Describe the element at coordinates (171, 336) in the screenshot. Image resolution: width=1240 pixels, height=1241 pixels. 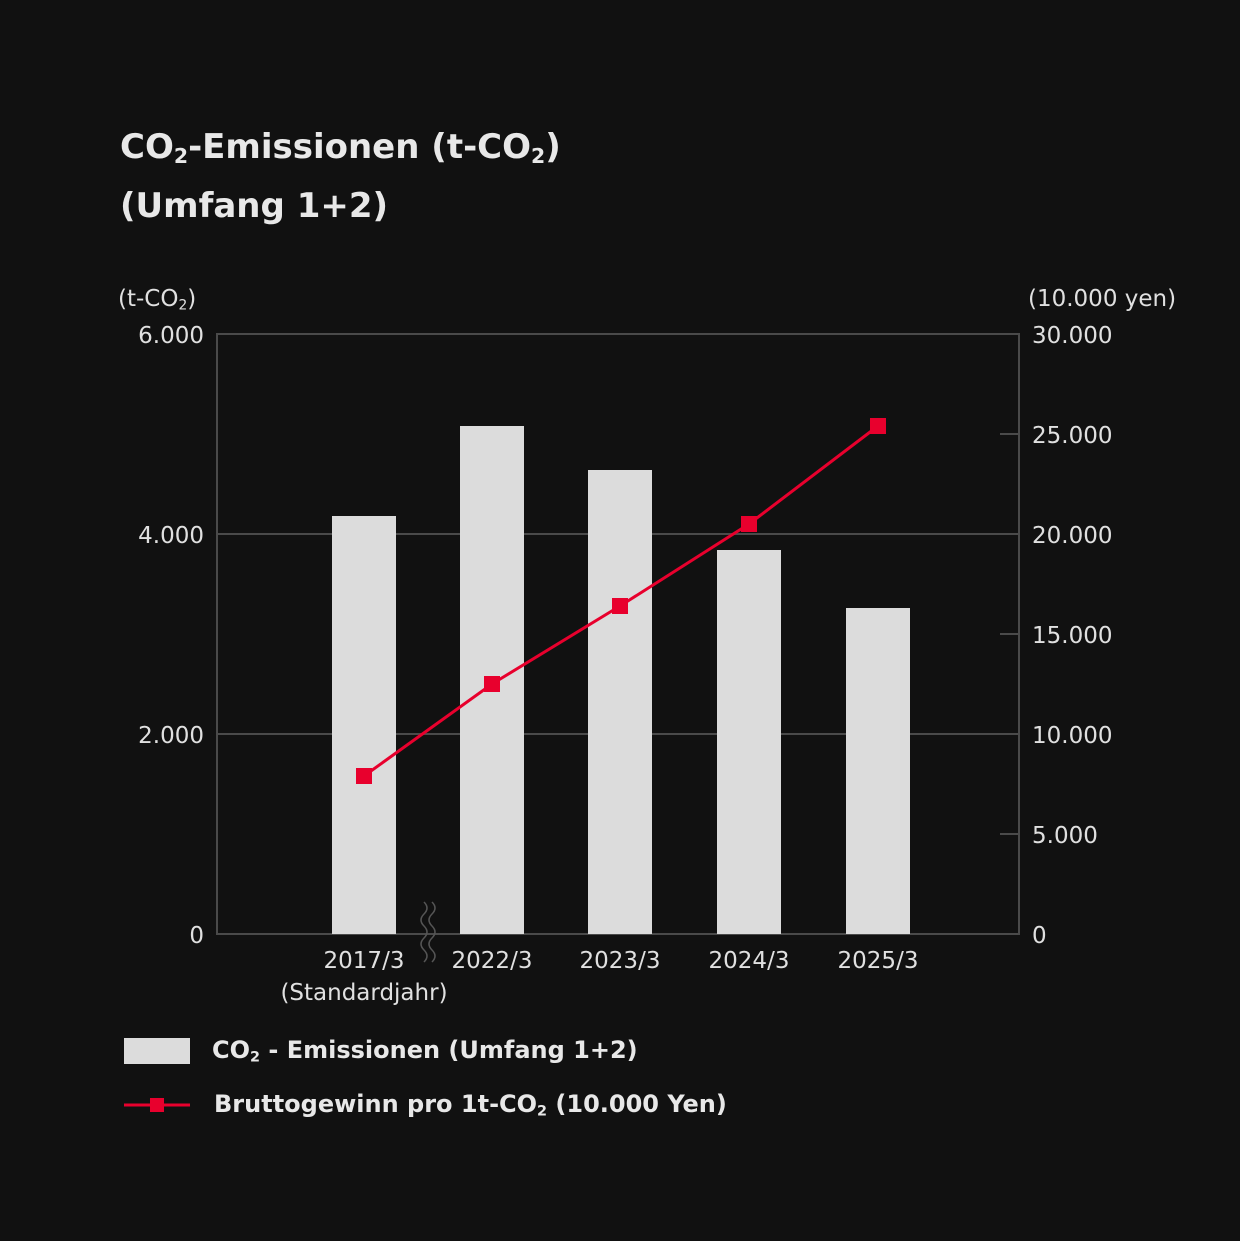
I see `left-tick-label: 6.000` at that location.